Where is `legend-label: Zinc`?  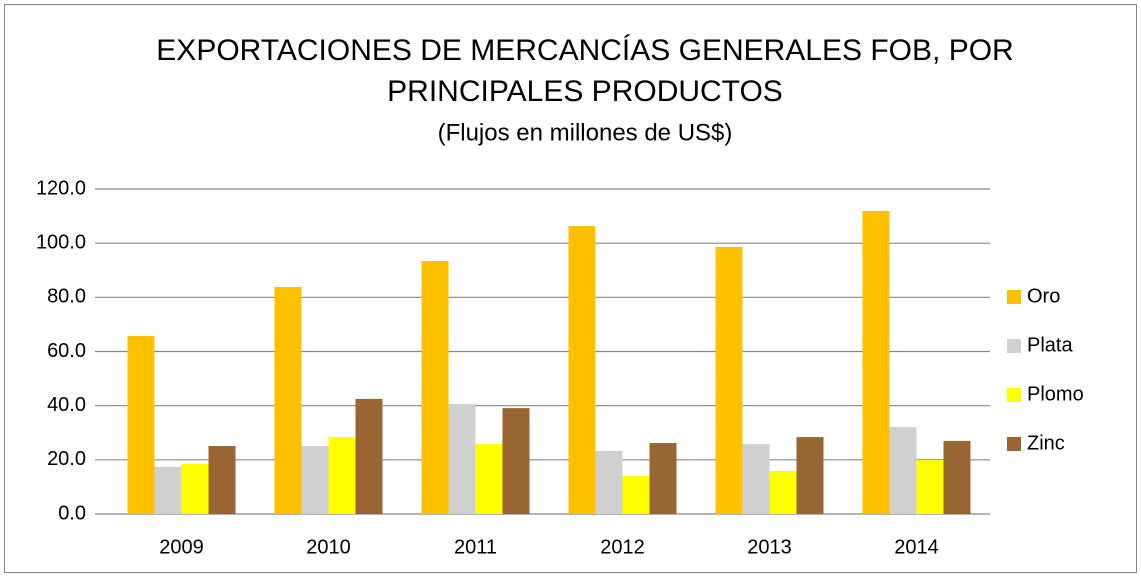
legend-label: Zinc is located at coordinates (1046, 443).